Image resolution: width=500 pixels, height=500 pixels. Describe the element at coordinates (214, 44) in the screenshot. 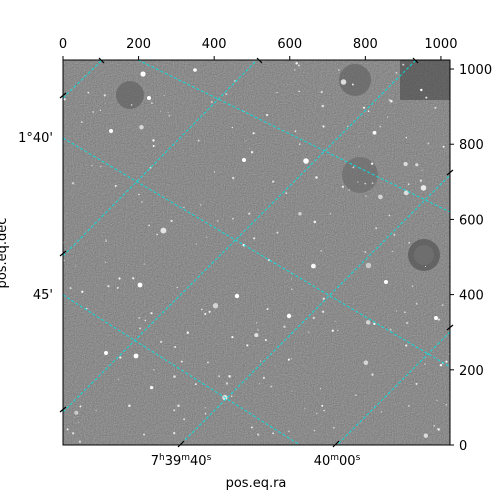

I see `x-pixel-tick-label-2: 400` at that location.